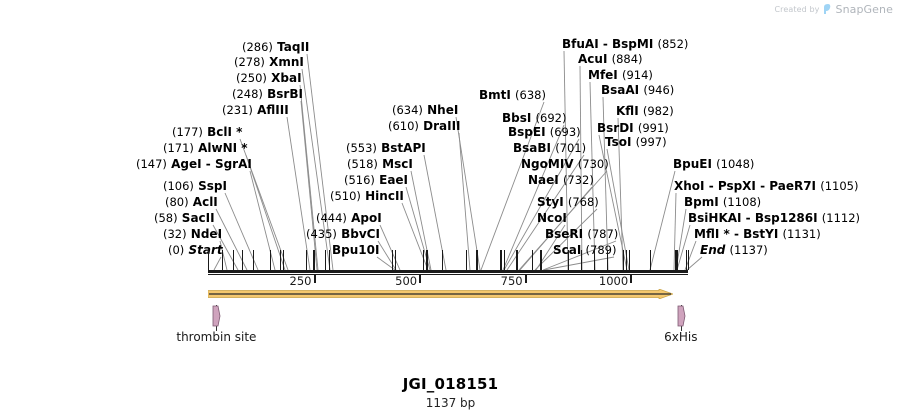 This screenshot has width=901, height=419. I want to click on restriction-site-label: (516) EaeI, so click(376, 180).